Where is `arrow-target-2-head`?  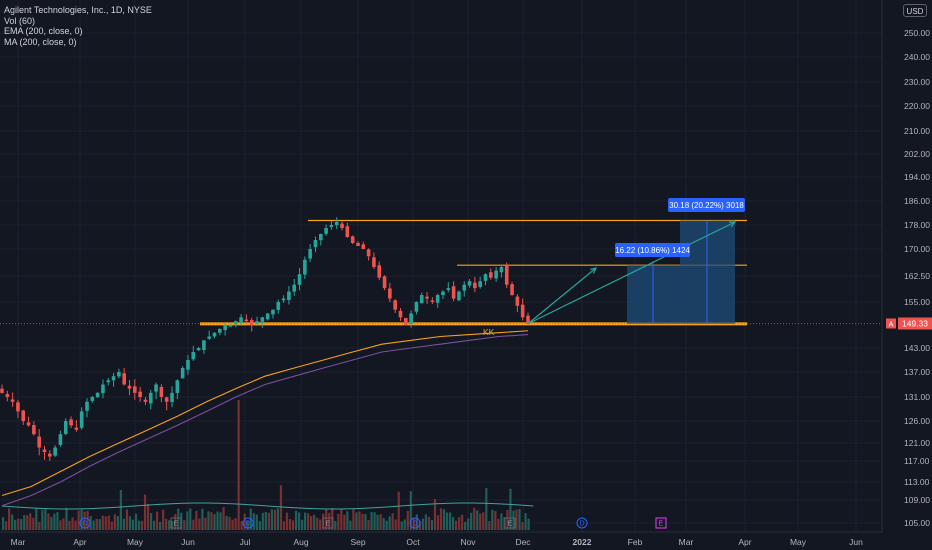 arrow-target-2-head is located at coordinates (732, 224).